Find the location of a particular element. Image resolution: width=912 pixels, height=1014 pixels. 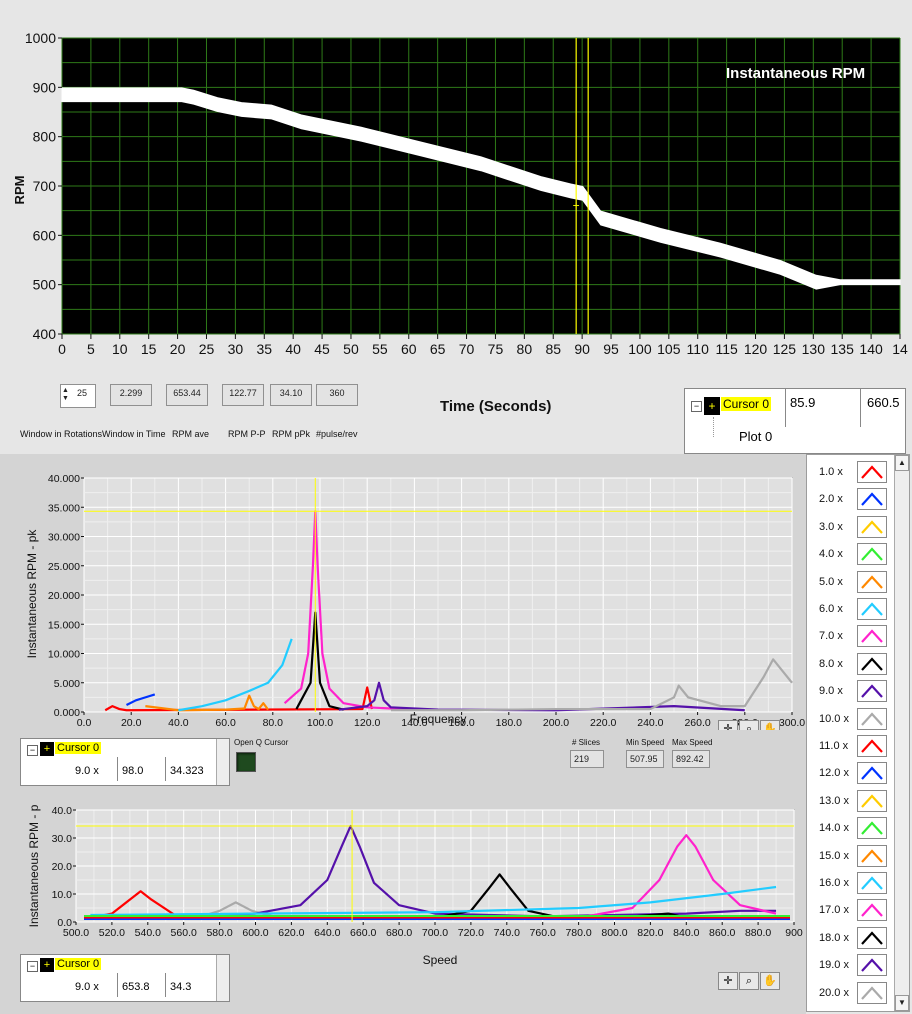

legend-row: 11.0 x is located at coordinates (850, 746).